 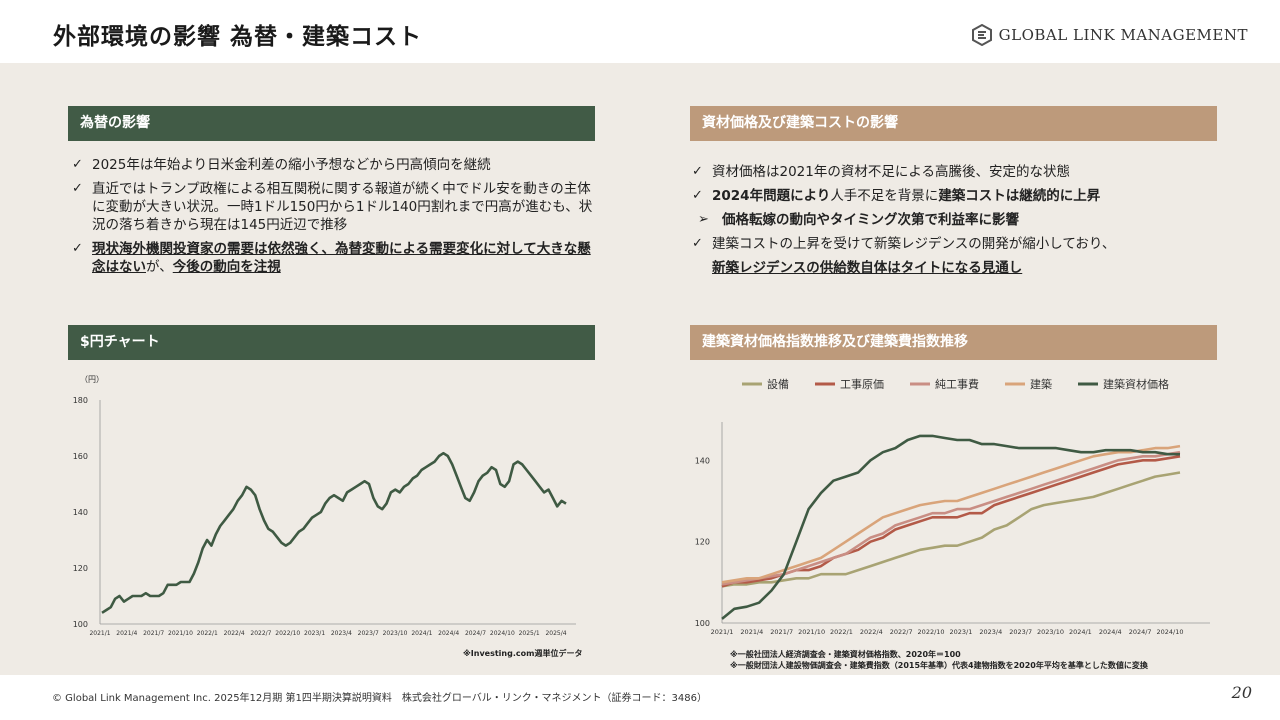 I want to click on usd-y-tick-label: 160, so click(x=80, y=456).